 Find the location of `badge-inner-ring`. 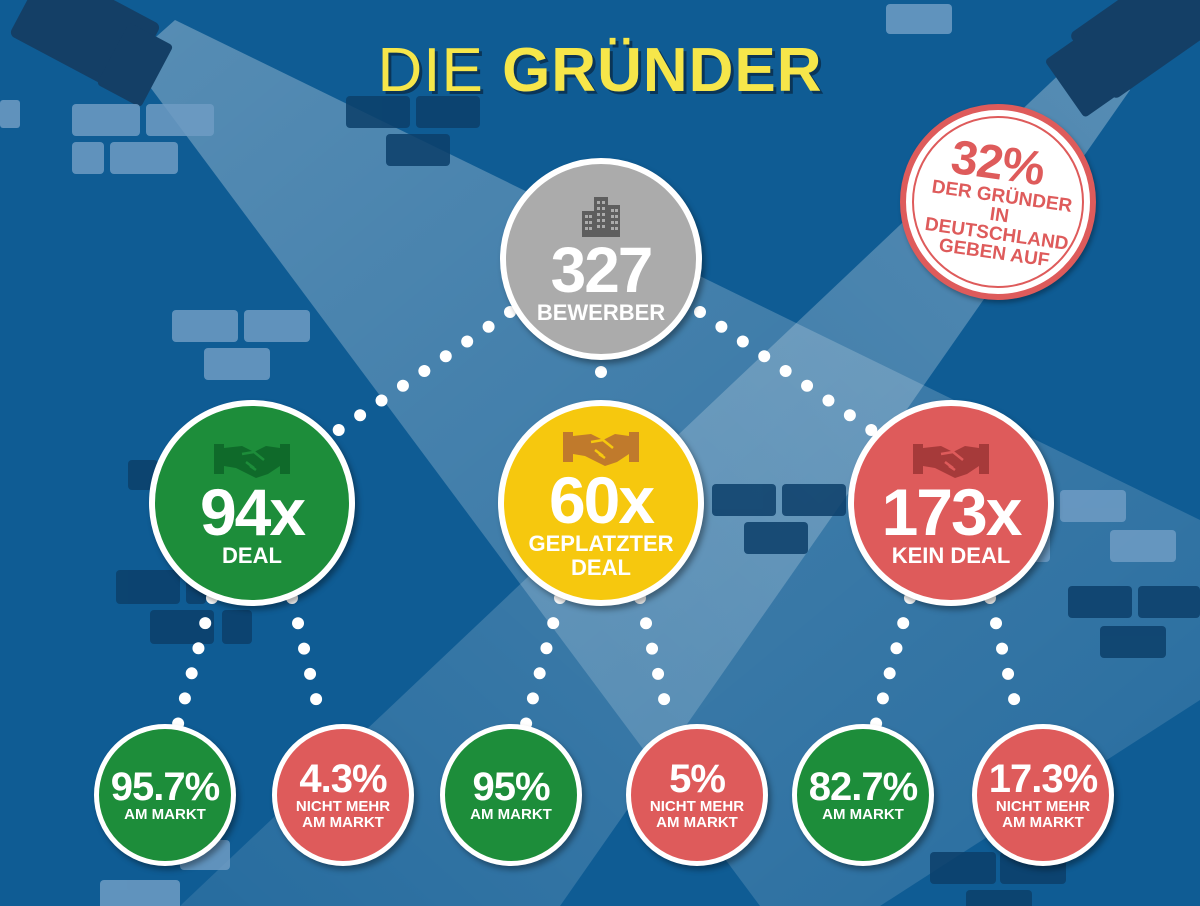

badge-inner-ring is located at coordinates (998, 202).